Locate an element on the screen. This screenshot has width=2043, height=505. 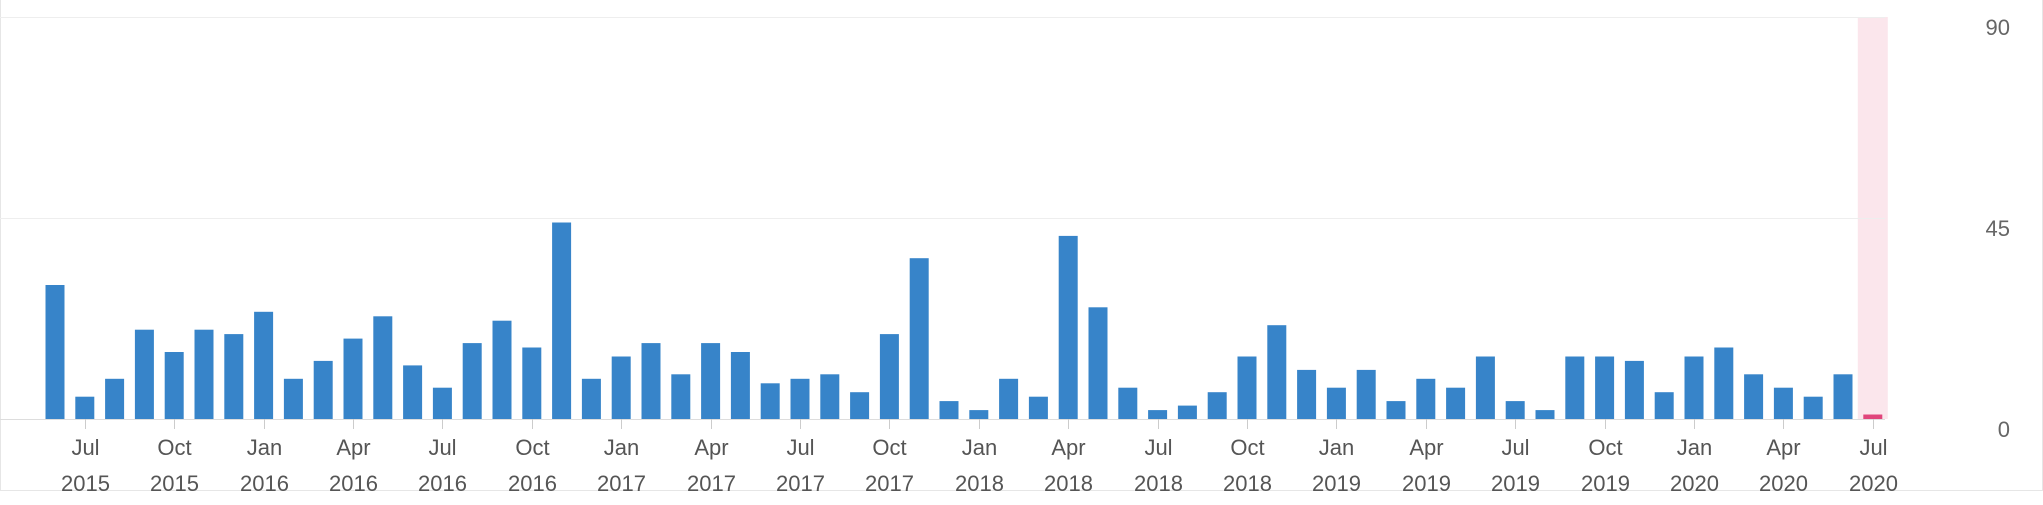
y-axis-labels: 0 45 90 is located at coordinates (1998, 228).